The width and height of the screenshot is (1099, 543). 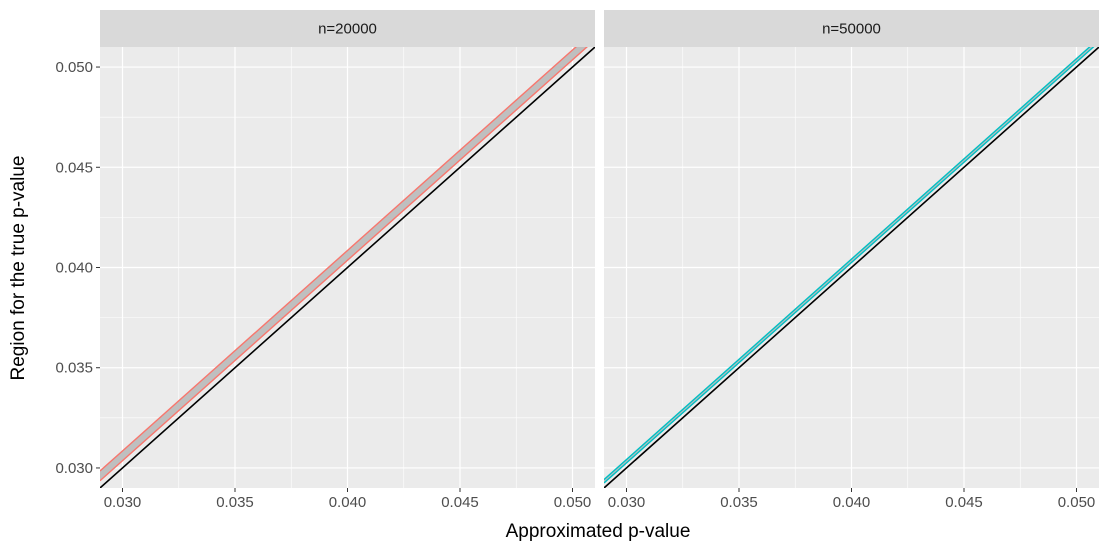 I want to click on x-axis-title: Approximated p-value, so click(x=598, y=531).